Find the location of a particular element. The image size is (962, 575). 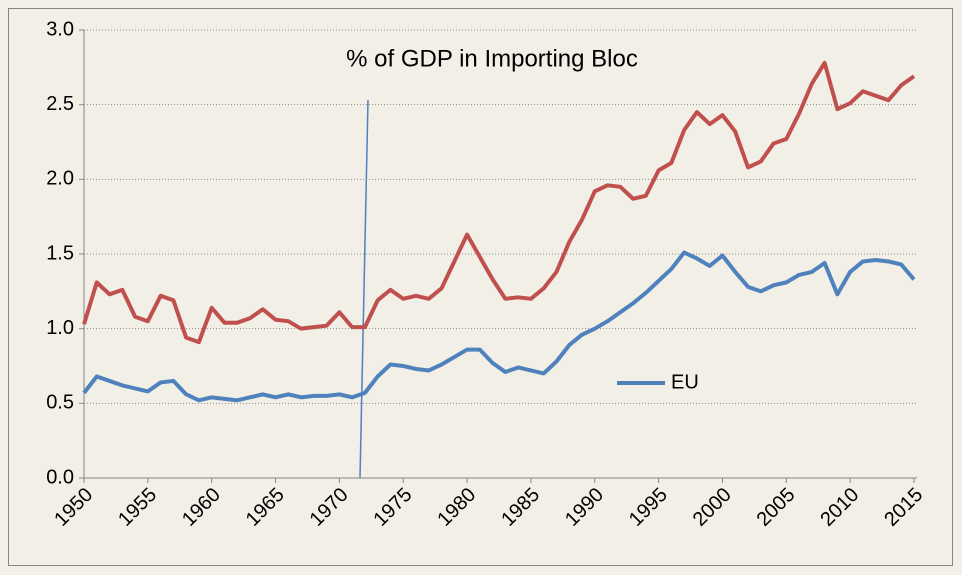

y-tick-label: 0.0 is located at coordinates (60, 477).